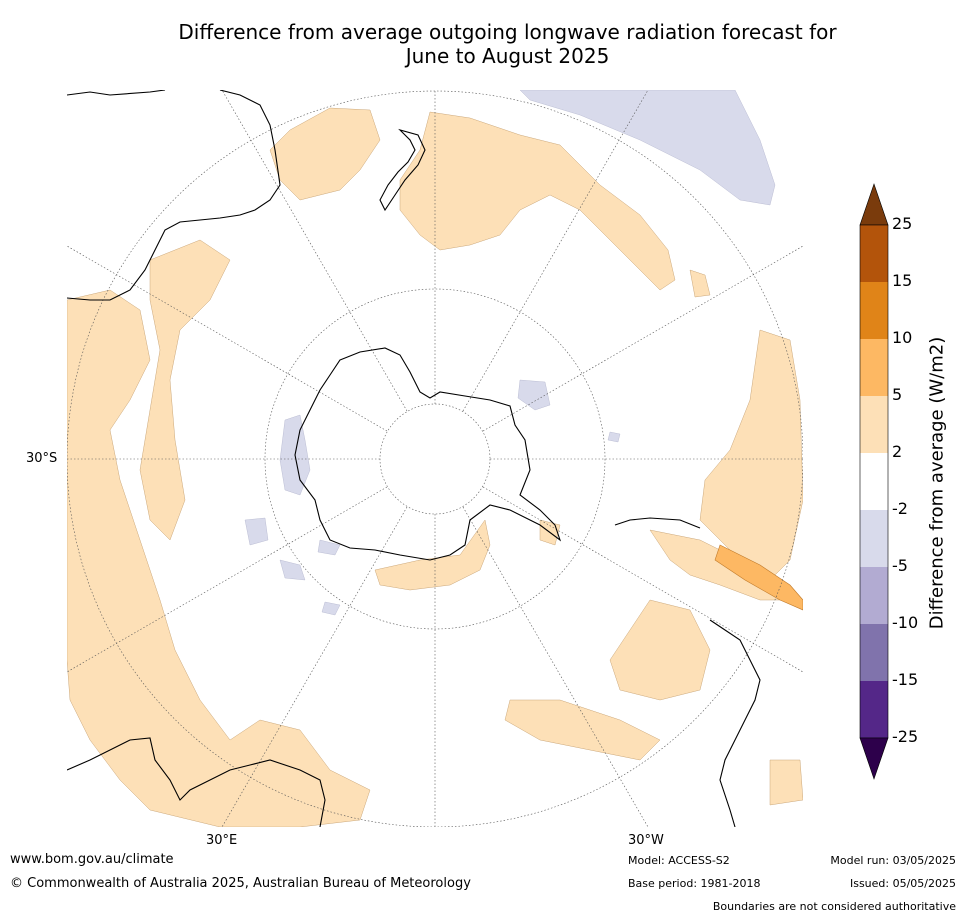  Describe the element at coordinates (902, 883) in the screenshot. I see `footer-issued: Issued: 05/05/2025` at that location.